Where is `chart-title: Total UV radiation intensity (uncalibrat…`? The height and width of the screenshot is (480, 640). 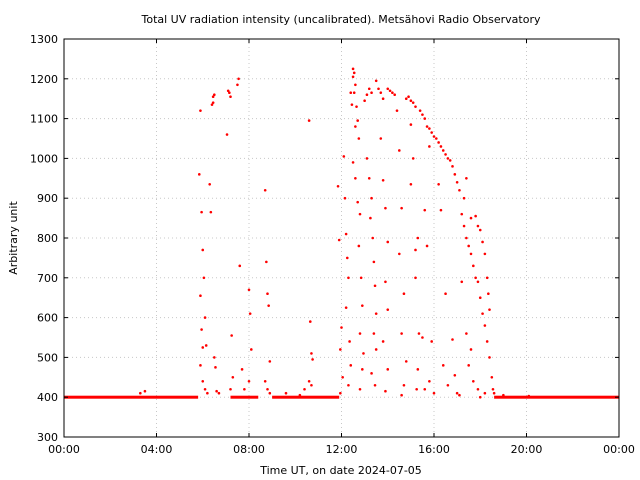
chart-title: Total UV radiation intensity (uncalibrat… is located at coordinates (341, 19).